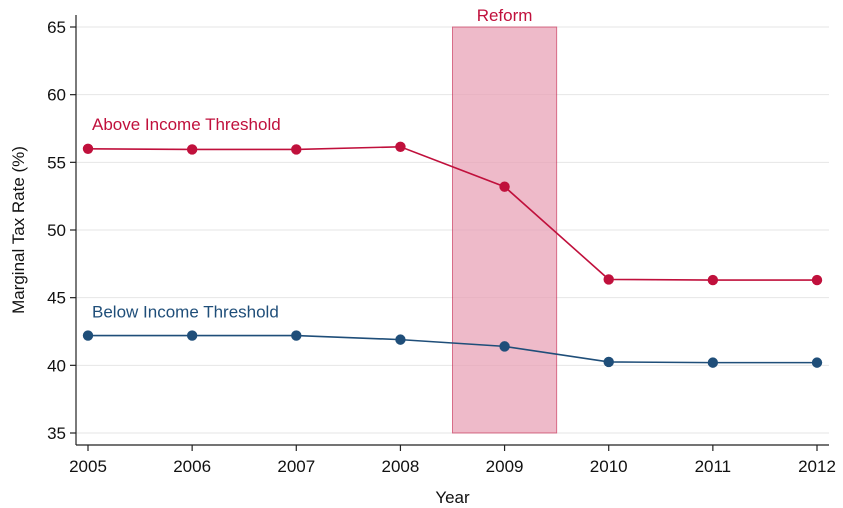  What do you see at coordinates (185, 312) in the screenshot?
I see `series-label: Below Income Threshold` at bounding box center [185, 312].